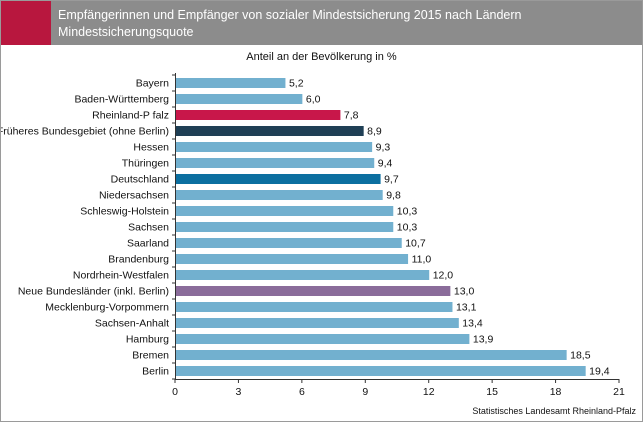  I want to click on source-note: Statistisches Landesamt Rheinland-Pfalz, so click(554, 411).